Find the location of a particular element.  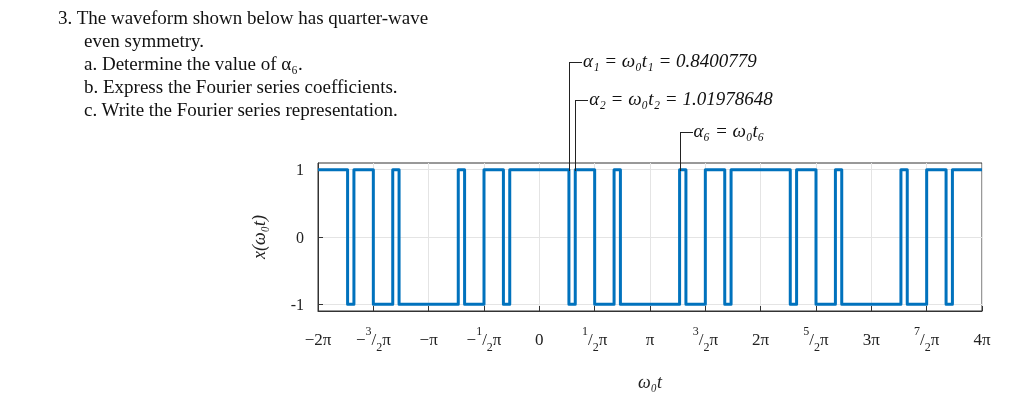

x-axis-title: ω₀t is located at coordinates (650, 382).